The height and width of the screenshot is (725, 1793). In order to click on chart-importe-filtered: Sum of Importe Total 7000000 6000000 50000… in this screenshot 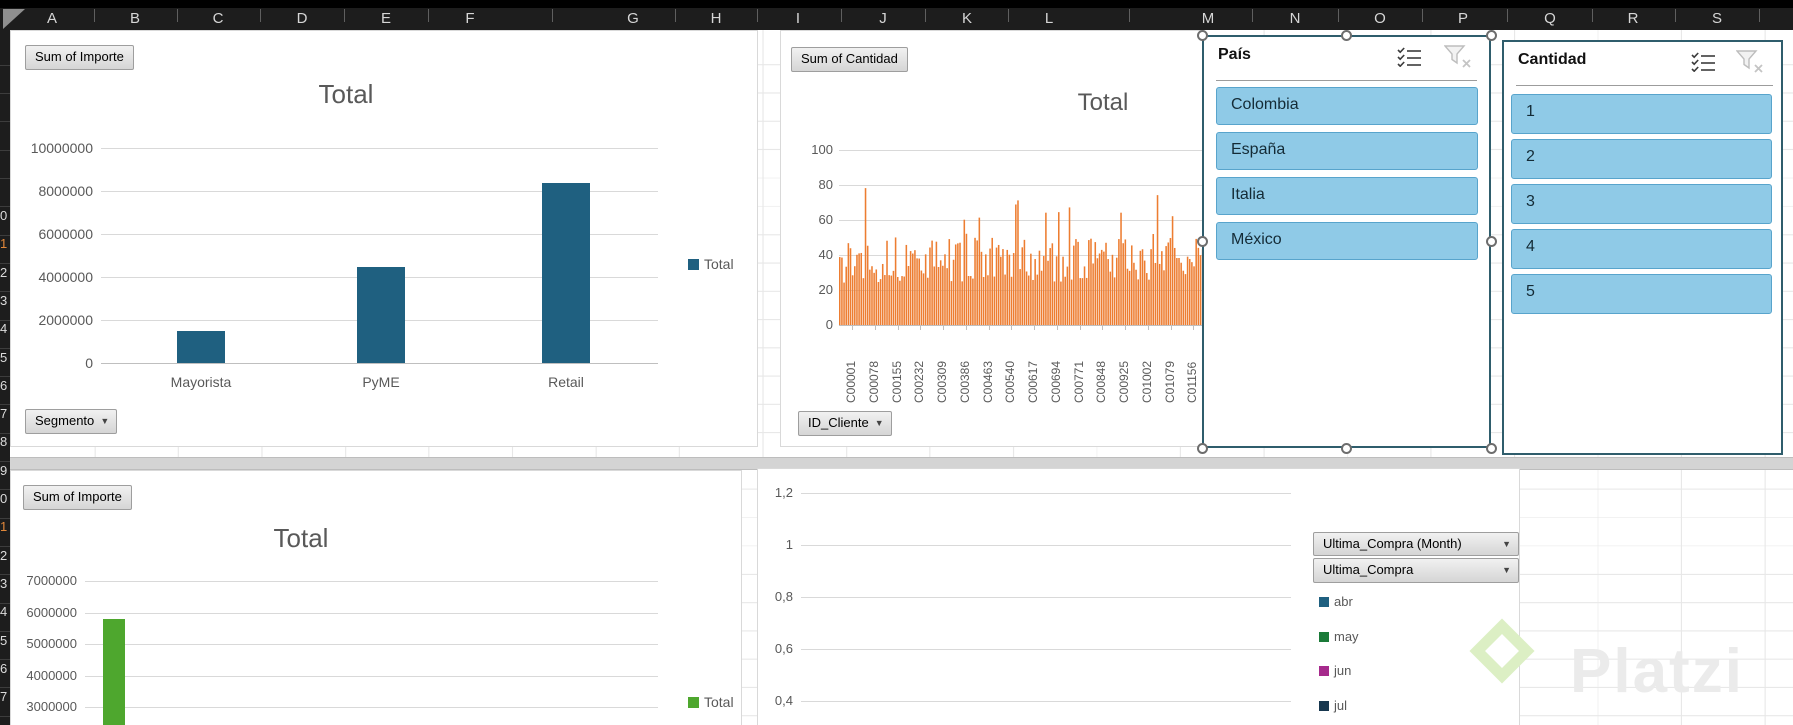, I will do `click(376, 597)`.